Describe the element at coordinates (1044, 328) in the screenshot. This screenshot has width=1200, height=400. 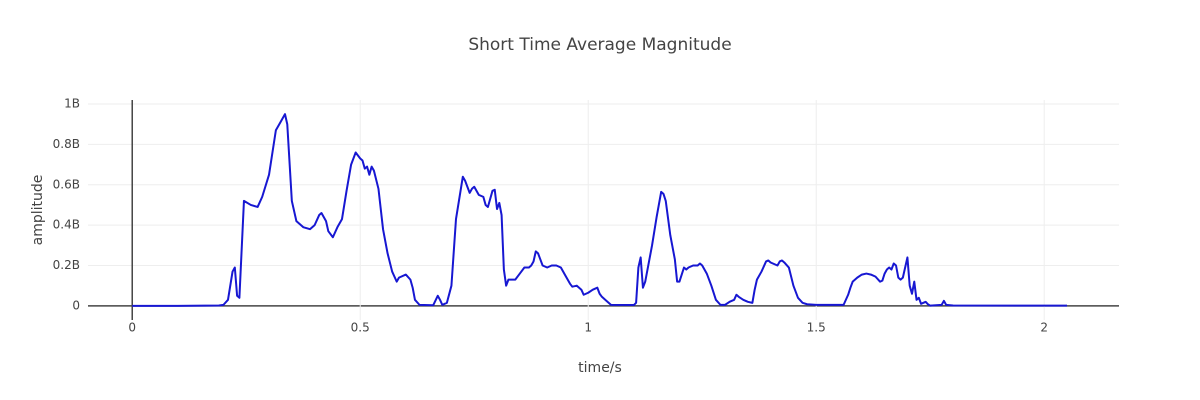
I see `x-tick-label: 2` at that location.